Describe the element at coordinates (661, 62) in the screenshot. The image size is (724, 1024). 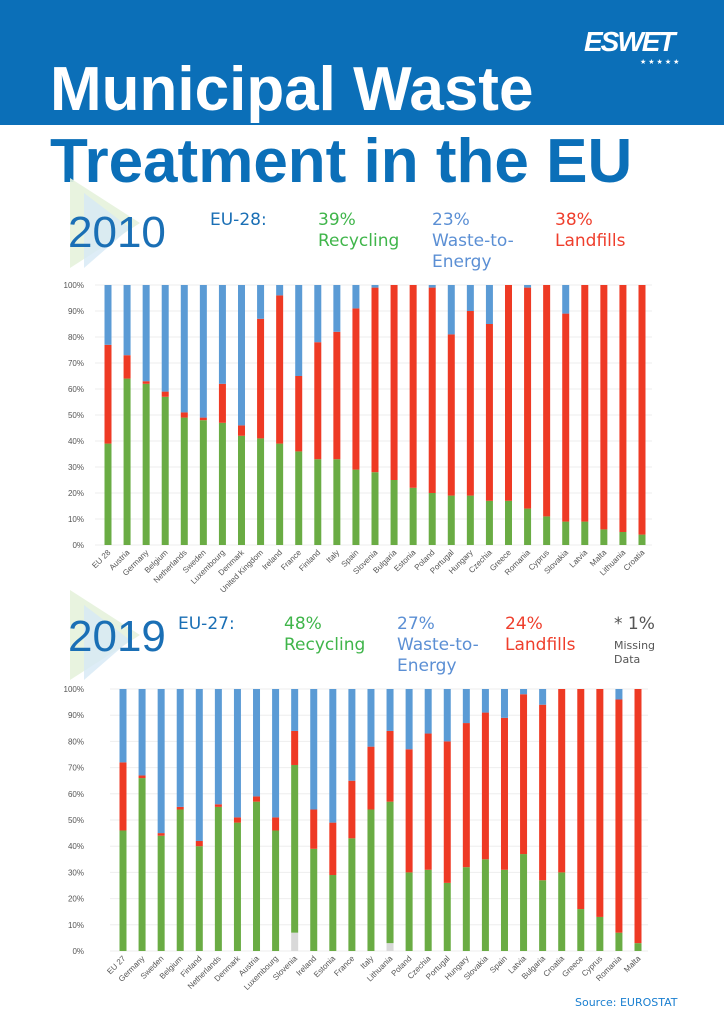
I see `stars-icon: ★★★★★` at that location.